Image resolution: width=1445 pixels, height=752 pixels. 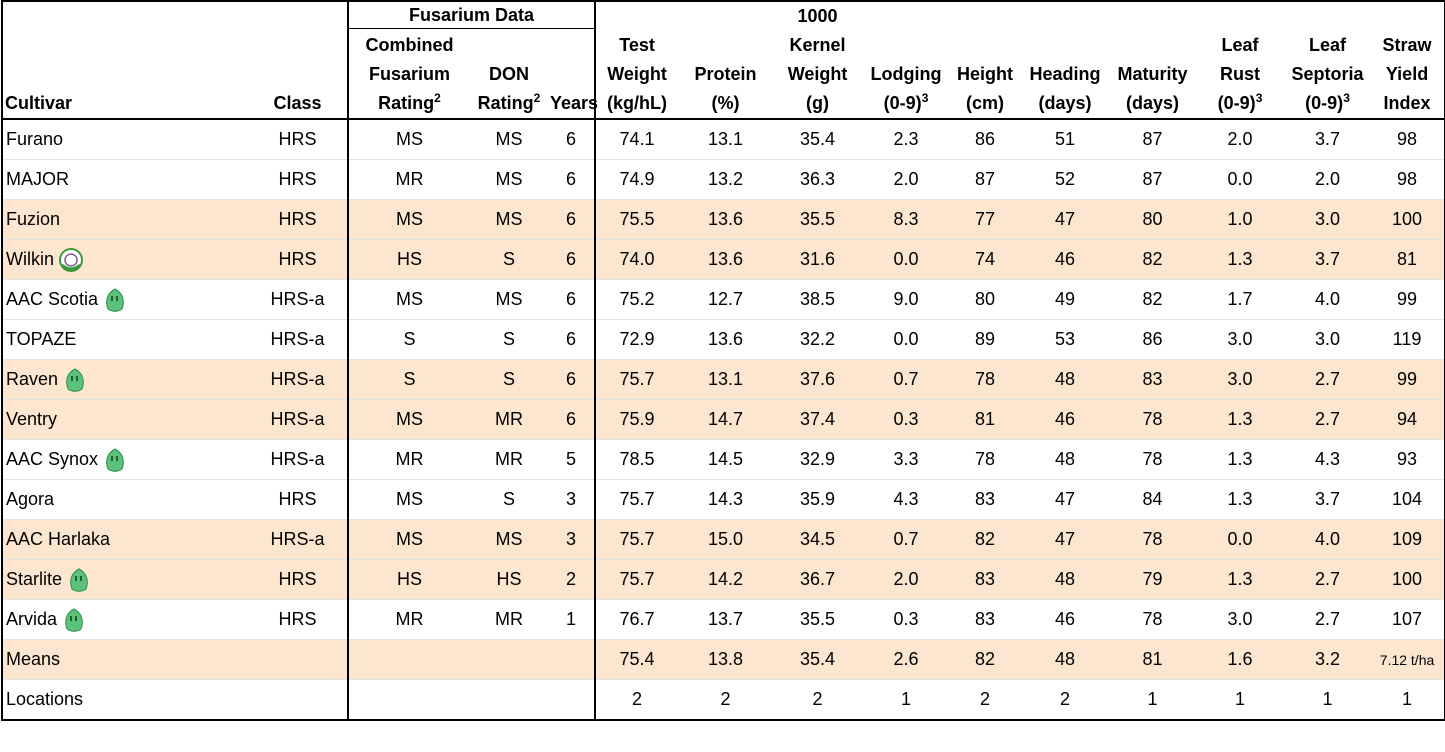 I want to click on header-line: Yield, so click(x=1407, y=74).